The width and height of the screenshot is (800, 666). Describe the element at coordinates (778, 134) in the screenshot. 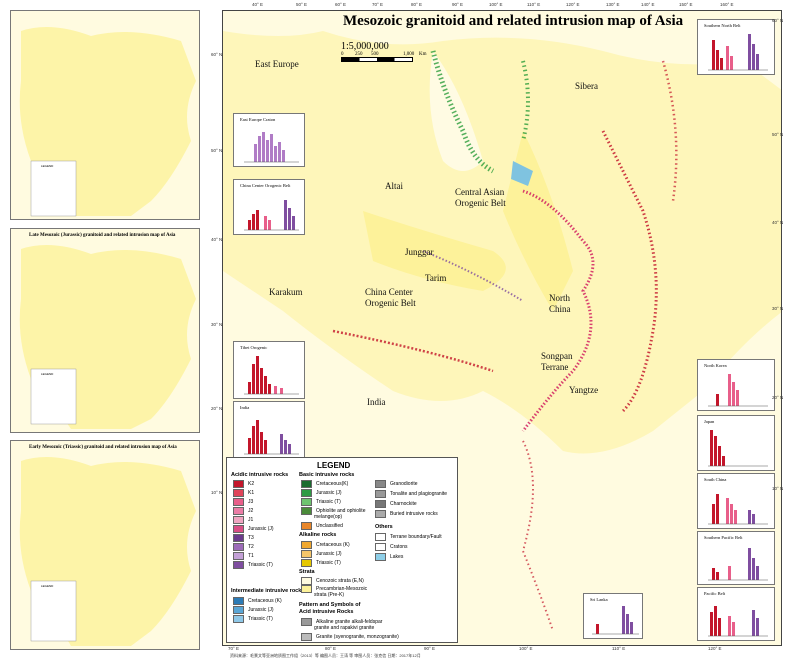

I see `lat-label-right: 50° N` at that location.